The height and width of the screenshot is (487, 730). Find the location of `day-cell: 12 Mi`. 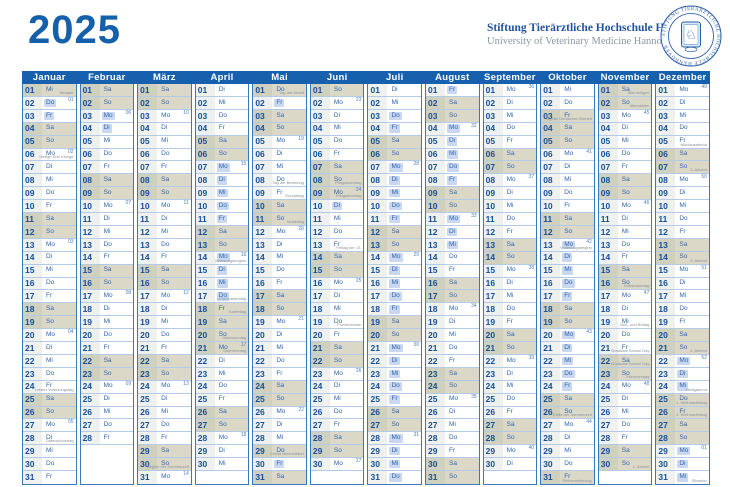

day-cell: 12 Mi is located at coordinates (107, 232).